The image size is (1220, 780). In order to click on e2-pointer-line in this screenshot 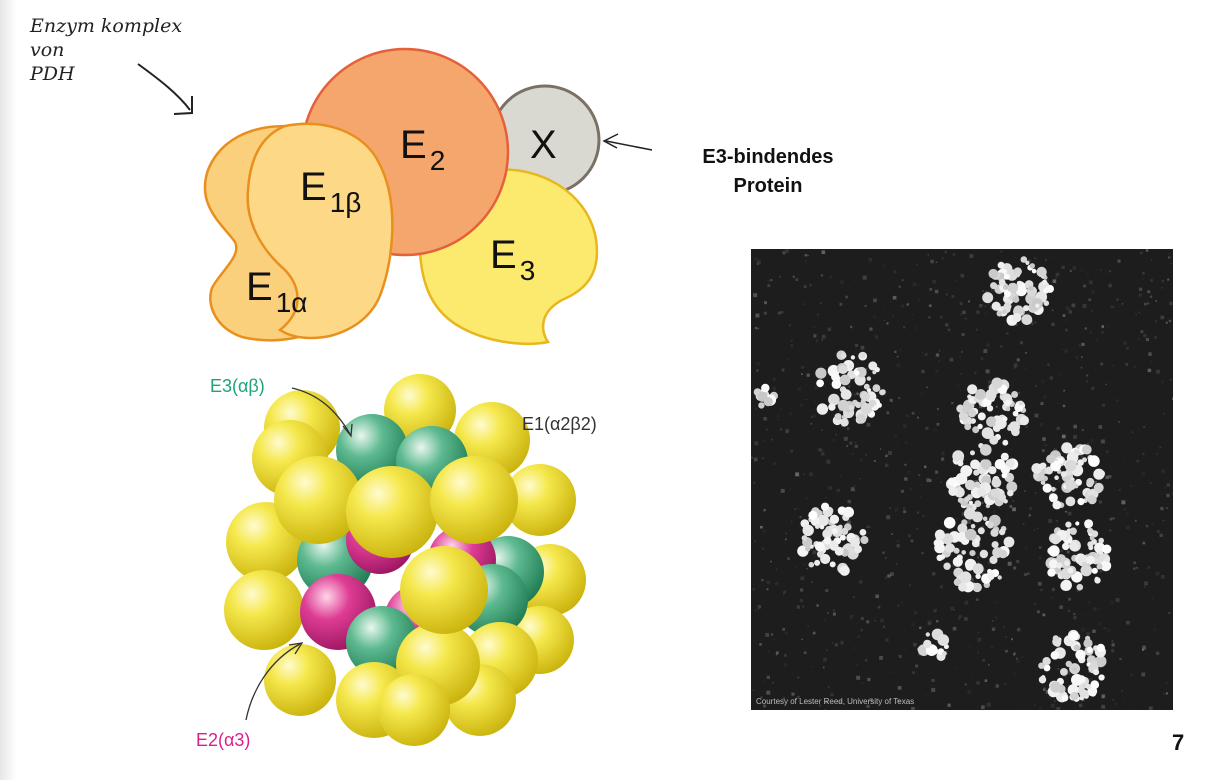, I will do `click(273, 682)`.